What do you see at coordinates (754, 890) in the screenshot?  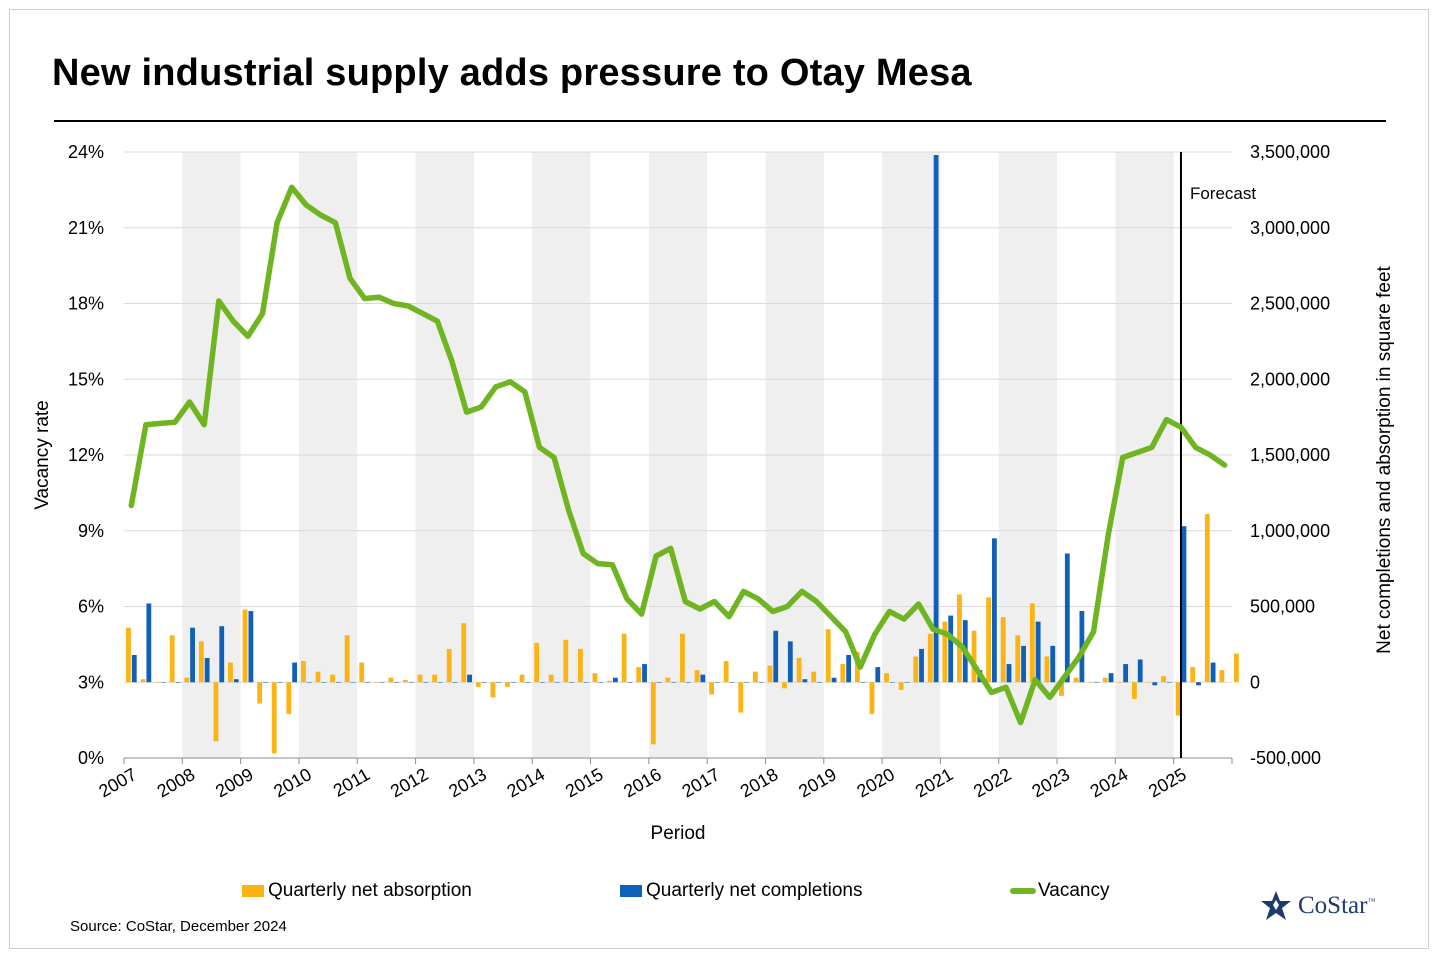 I see `legend-completions-label: Quarterly net completions` at bounding box center [754, 890].